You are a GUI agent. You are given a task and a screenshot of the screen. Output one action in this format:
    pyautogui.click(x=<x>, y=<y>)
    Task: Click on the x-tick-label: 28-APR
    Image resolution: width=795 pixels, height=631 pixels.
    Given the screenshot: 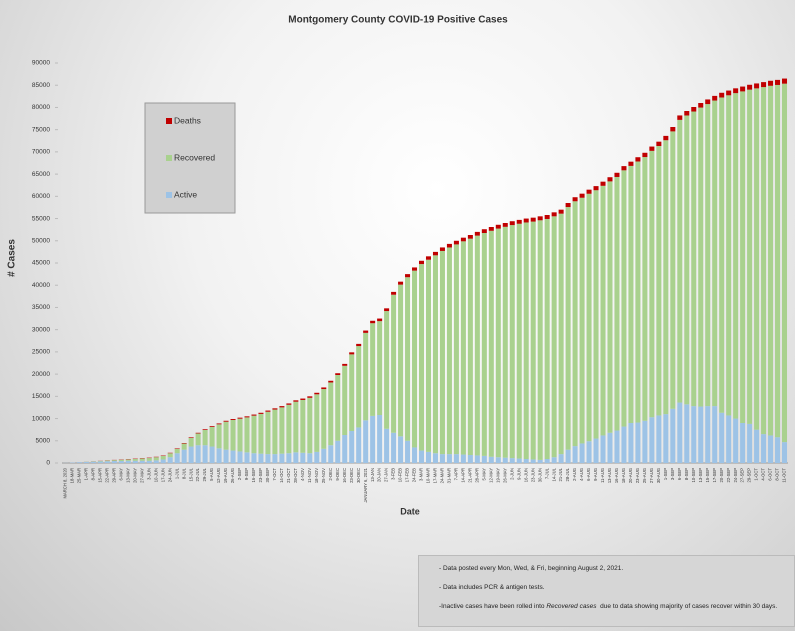 What is the action you would take?
    pyautogui.click(x=476, y=475)
    